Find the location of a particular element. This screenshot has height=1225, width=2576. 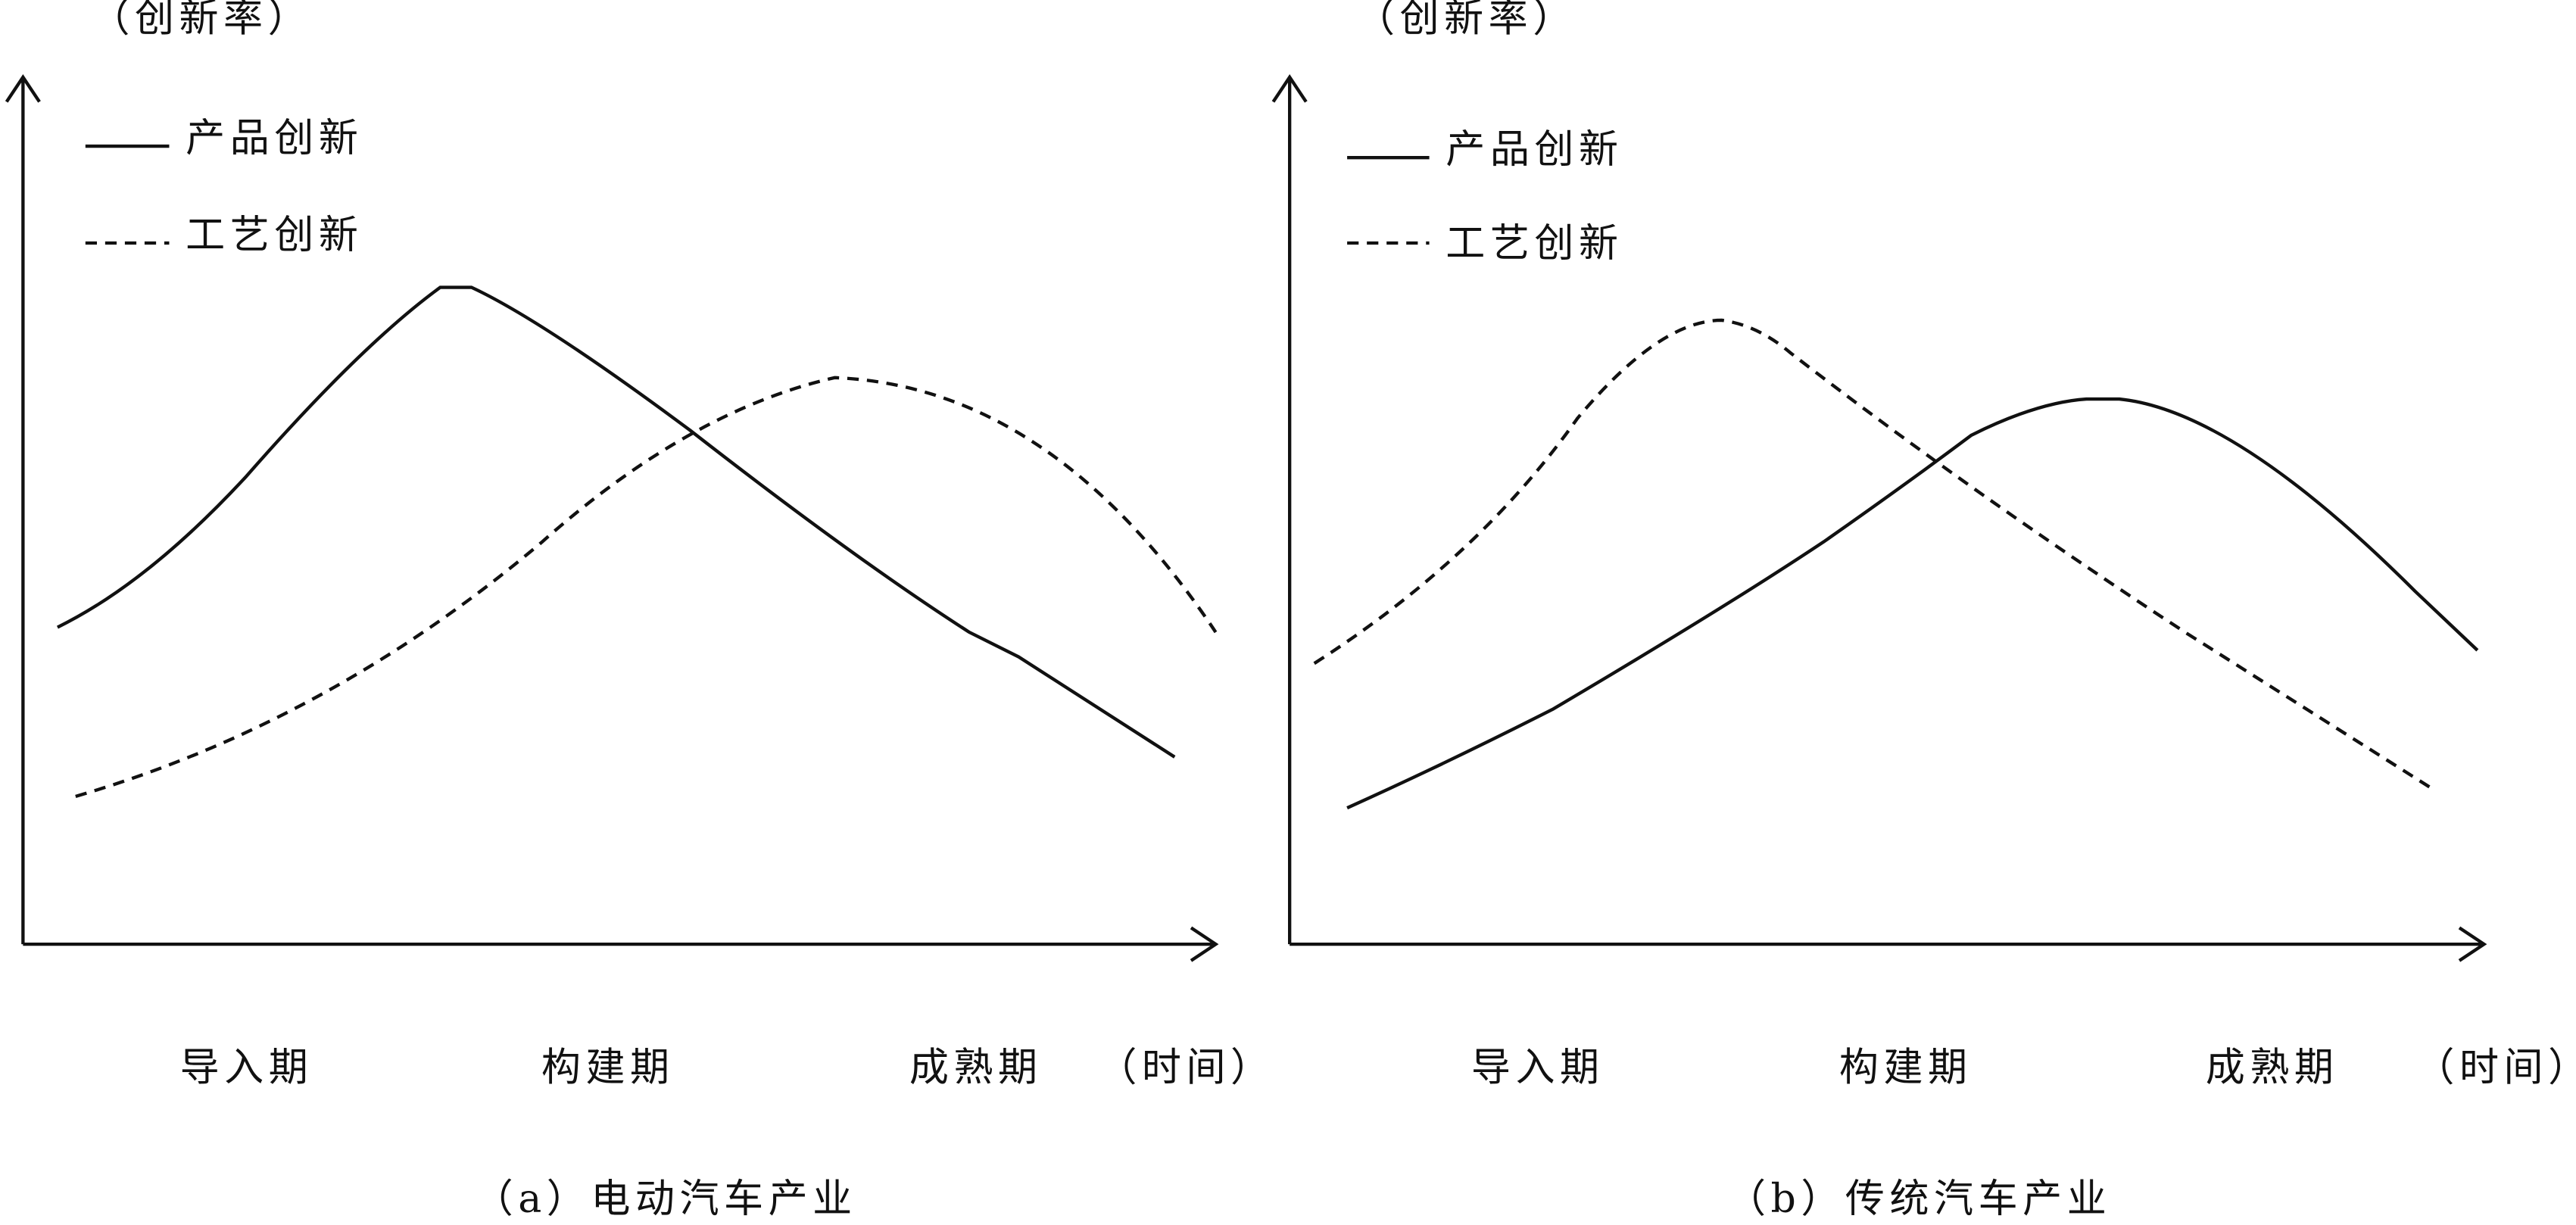

caption: （a）电动汽车产业 is located at coordinates (665, 1199).